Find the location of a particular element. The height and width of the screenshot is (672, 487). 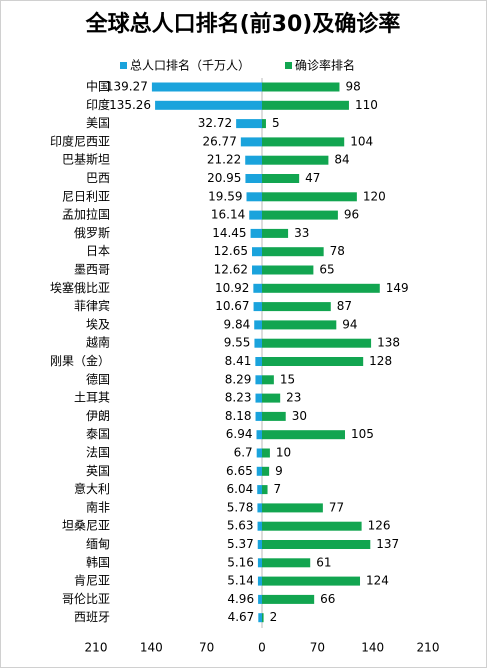

value-label: 21.22 is located at coordinates (224, 160).